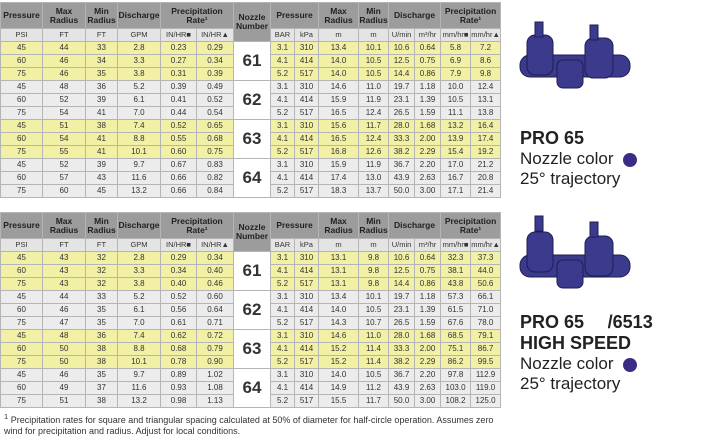  I want to click on cell: 0.82, so click(215, 178).